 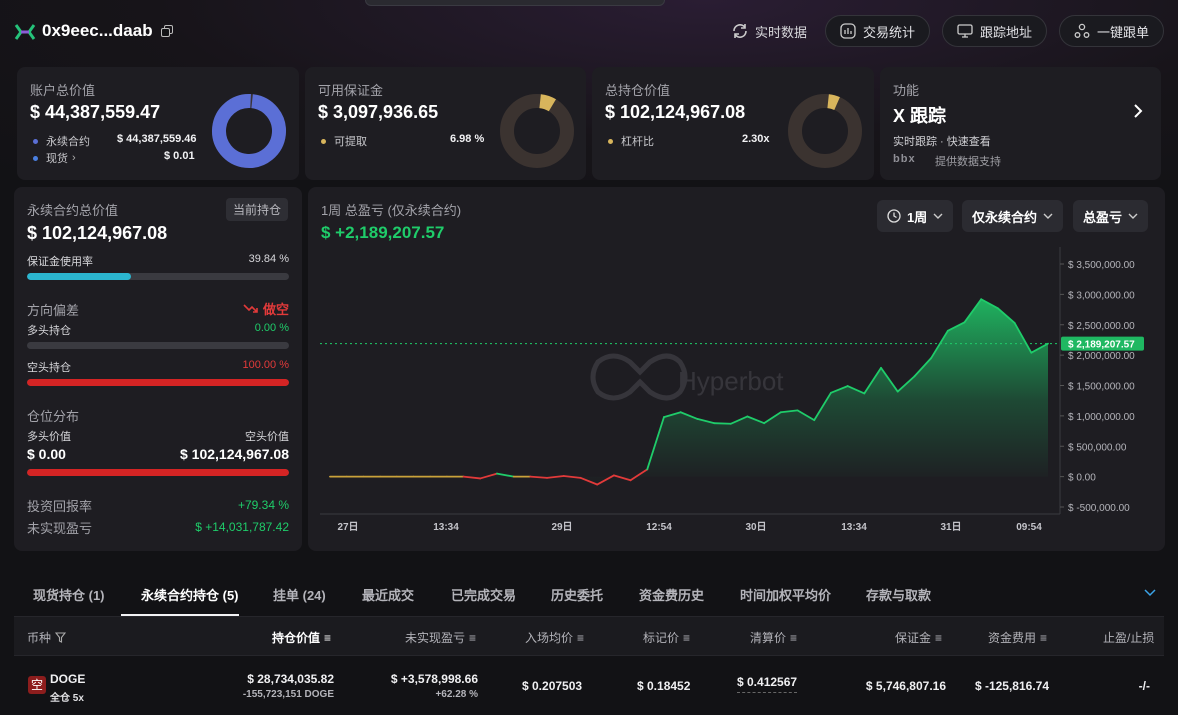 I want to click on position-value-cell: $ 28,734,035.82, so click(x=290, y=679).